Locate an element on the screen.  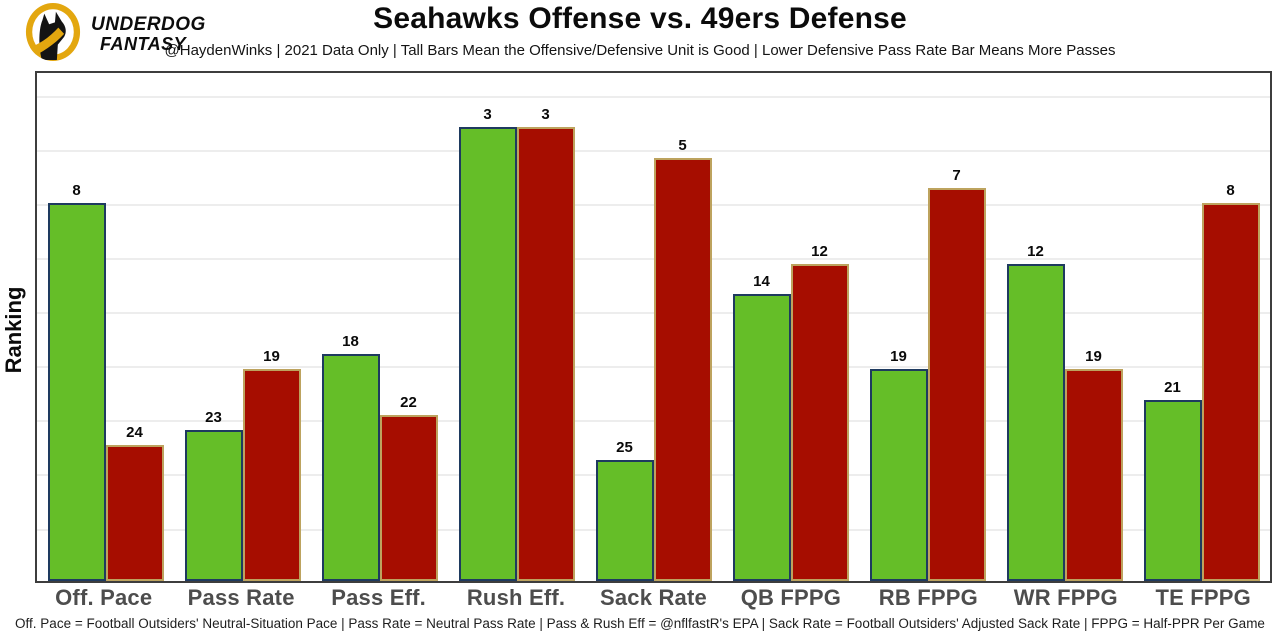
defense-bar-pass-rate: 19 is located at coordinates (271, 464).